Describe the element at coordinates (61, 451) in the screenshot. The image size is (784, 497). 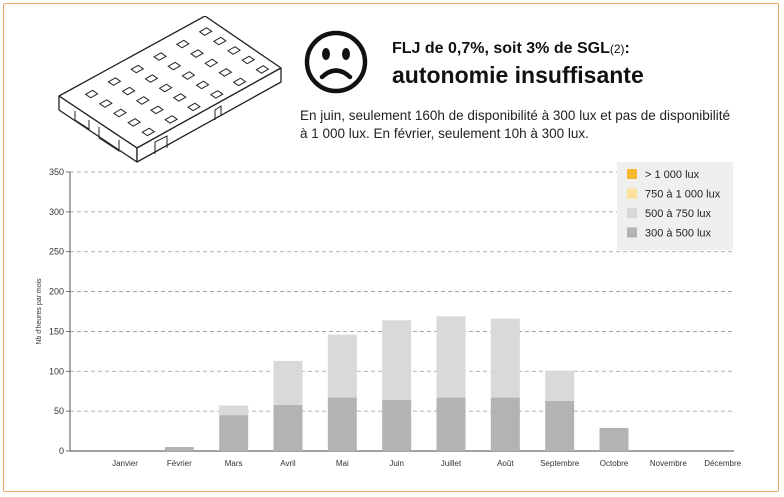
I see `y-tick-label: 0` at that location.